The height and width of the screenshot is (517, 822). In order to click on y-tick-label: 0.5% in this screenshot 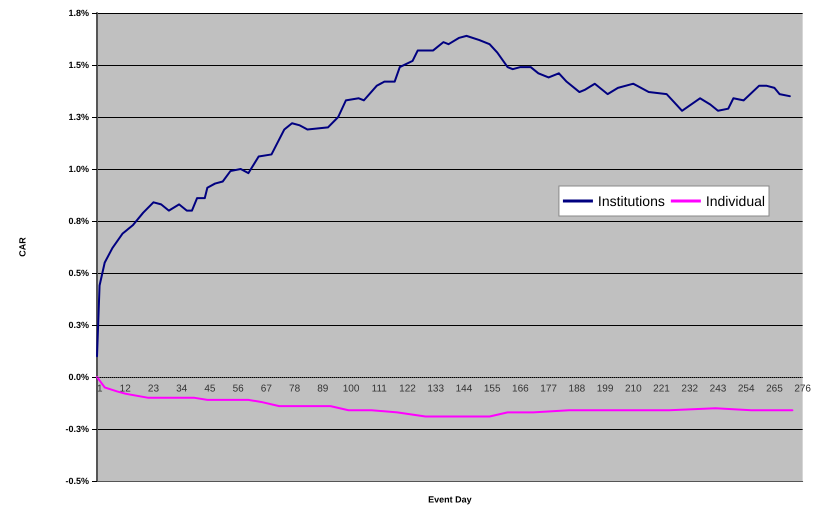, I will do `click(78, 273)`.